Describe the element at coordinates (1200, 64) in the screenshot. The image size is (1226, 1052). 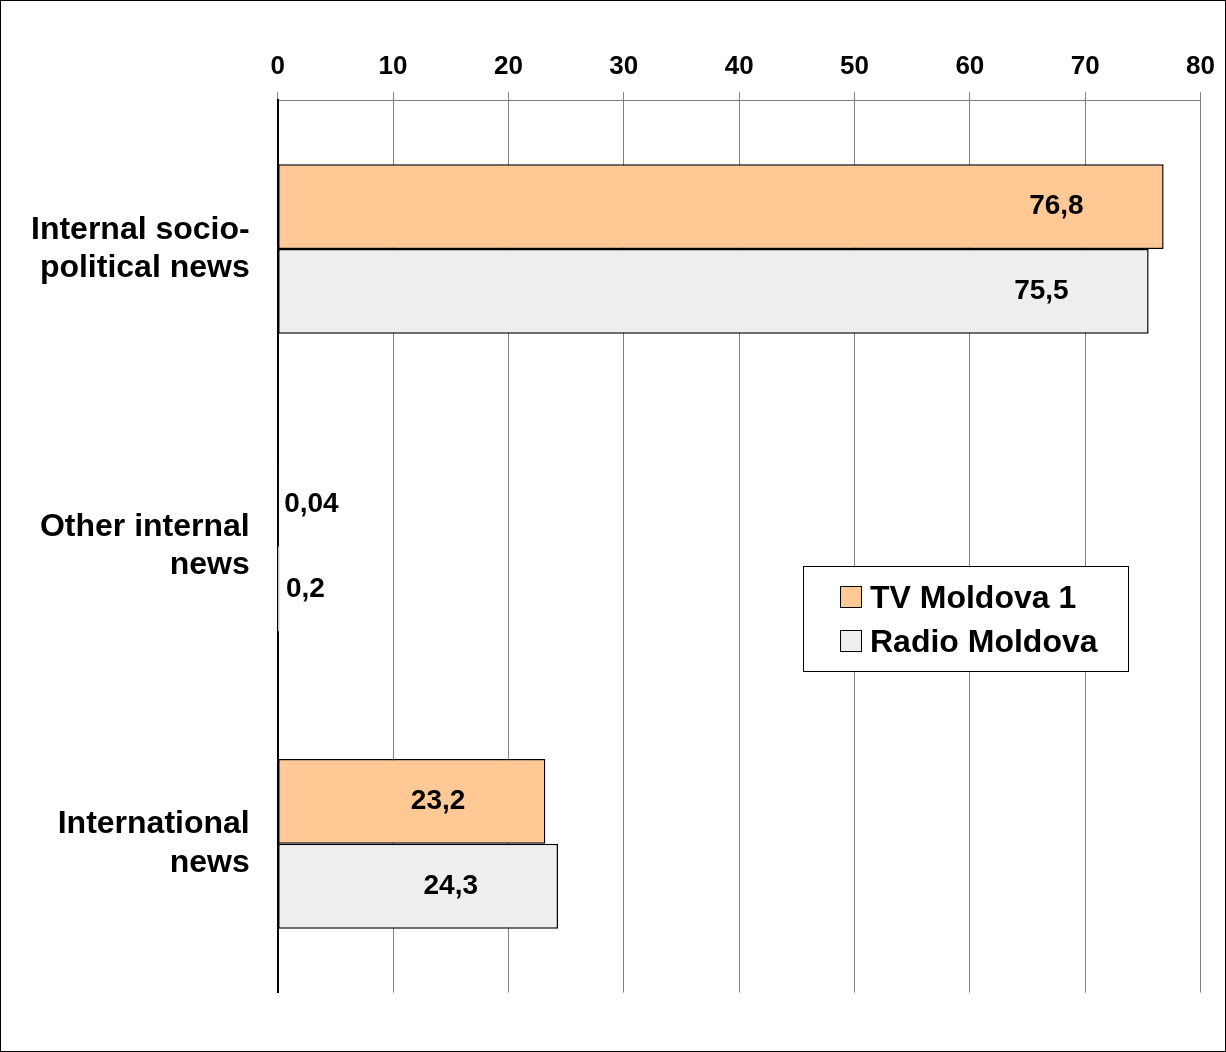
I see `x-tick-label: 80` at that location.